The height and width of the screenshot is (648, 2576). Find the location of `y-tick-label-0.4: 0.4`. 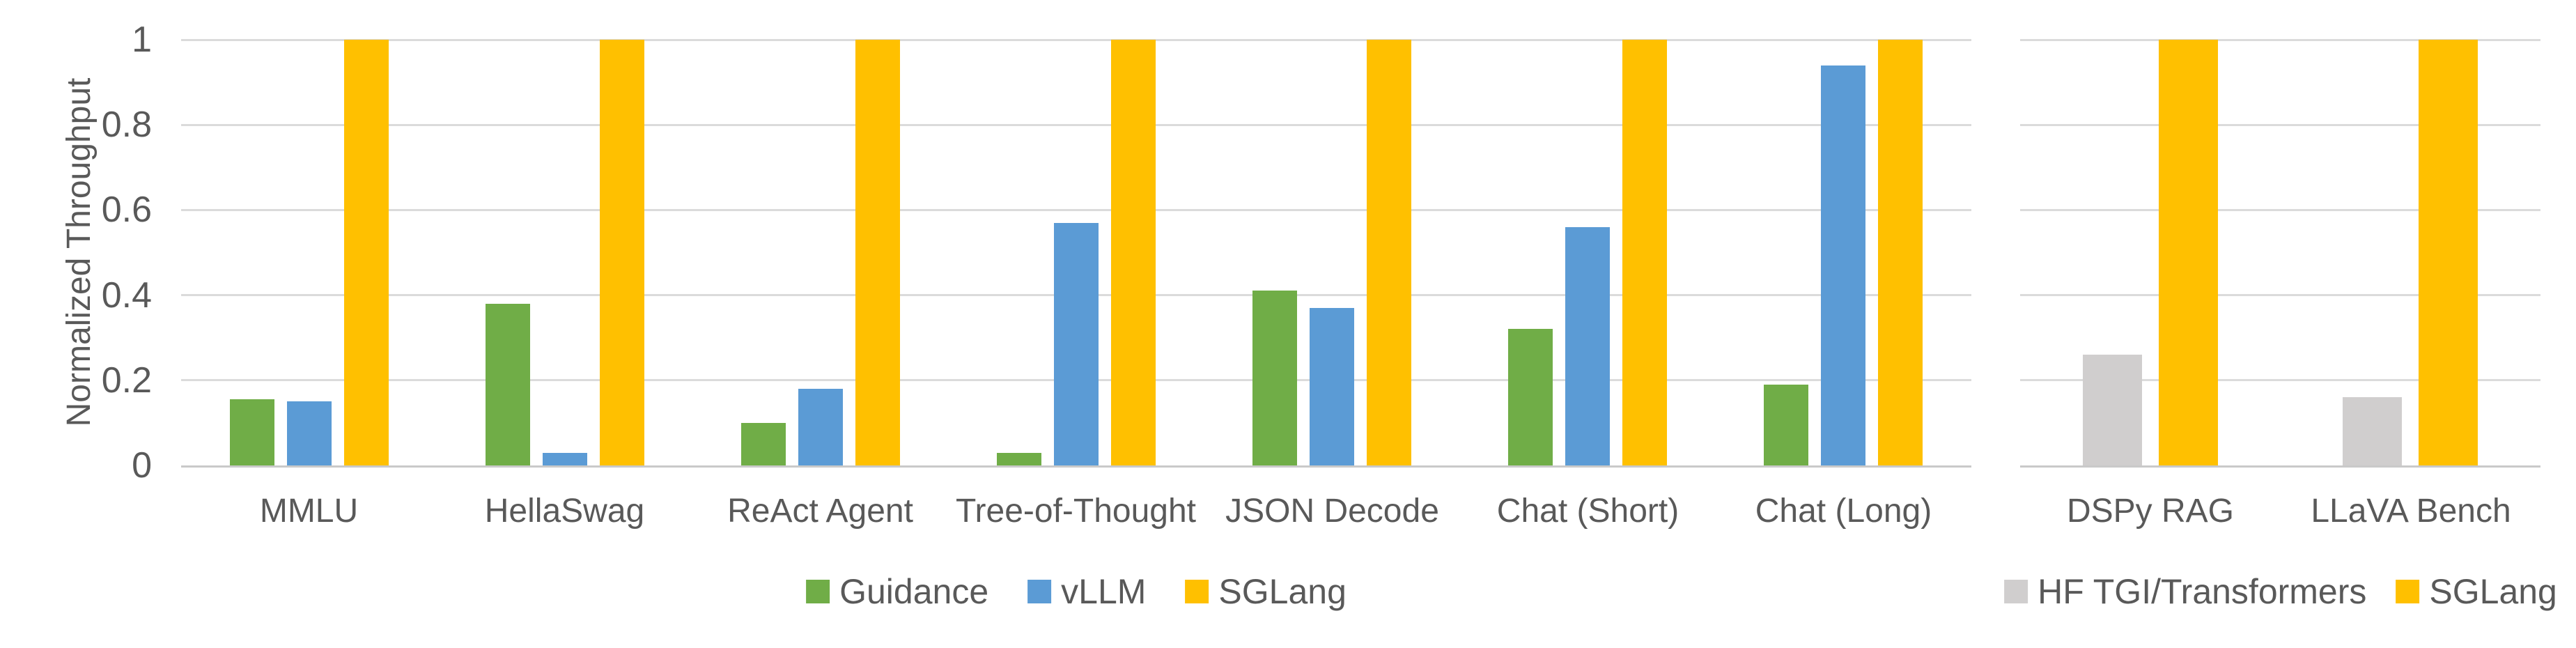

y-tick-label-0.4: 0.4 is located at coordinates (126, 295).